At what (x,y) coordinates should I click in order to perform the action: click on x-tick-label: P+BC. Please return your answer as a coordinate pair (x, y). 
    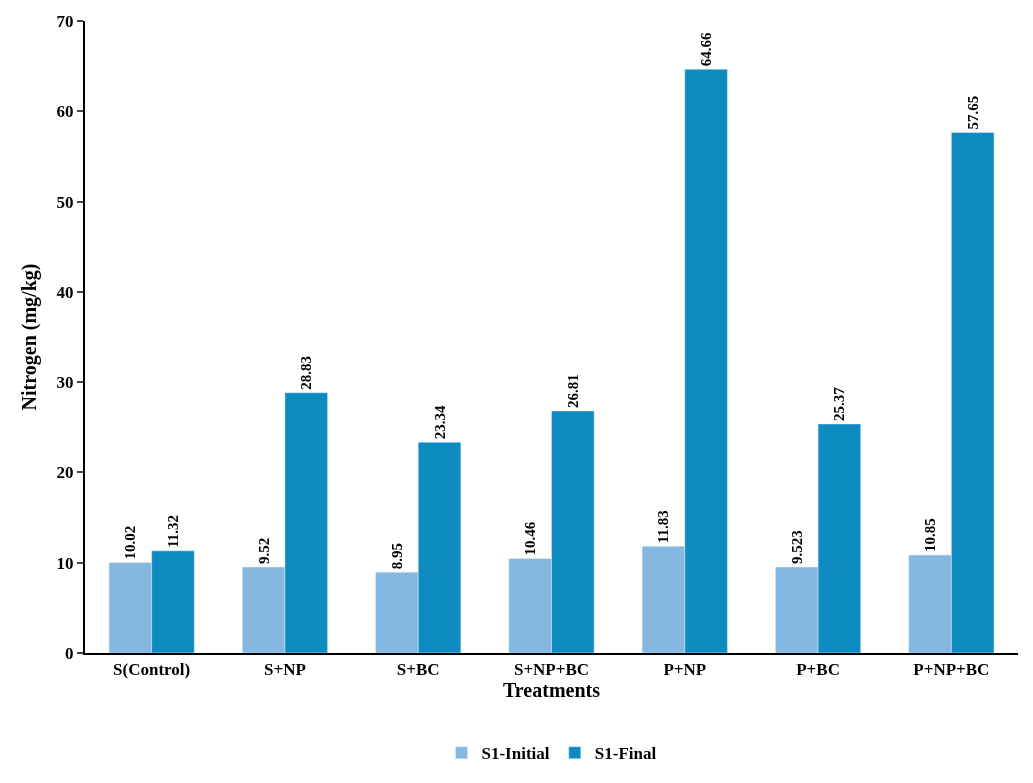
    Looking at the image, I should click on (818, 670).